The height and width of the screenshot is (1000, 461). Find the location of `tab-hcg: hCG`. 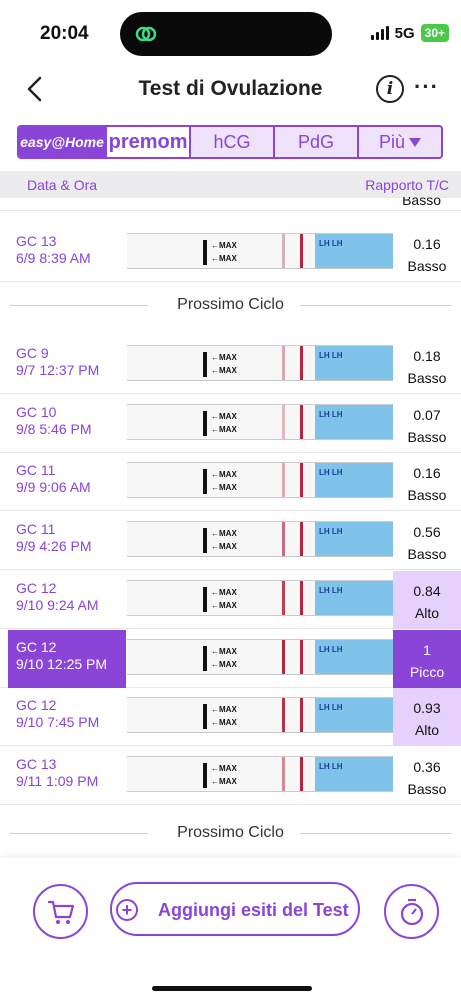

tab-hcg: hCG is located at coordinates (231, 142).